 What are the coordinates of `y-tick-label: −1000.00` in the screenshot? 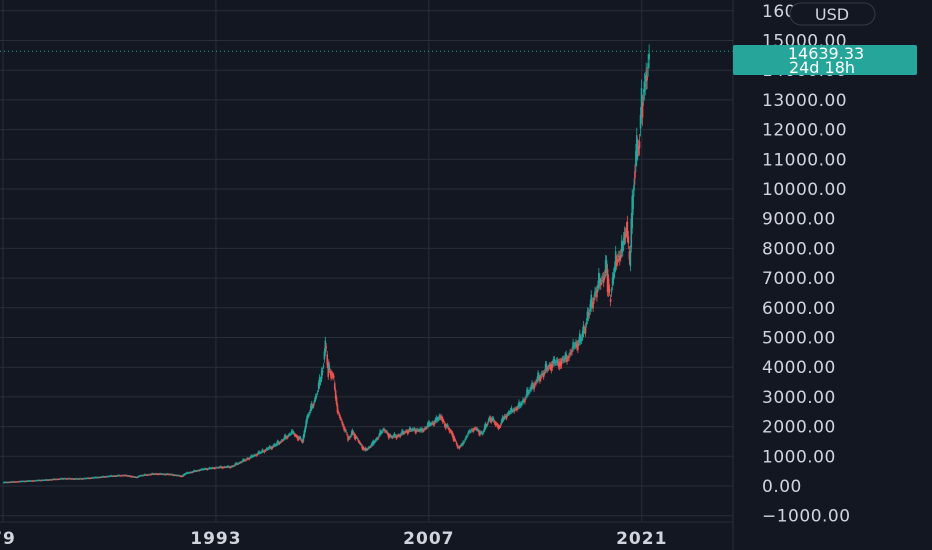 It's located at (806, 517).